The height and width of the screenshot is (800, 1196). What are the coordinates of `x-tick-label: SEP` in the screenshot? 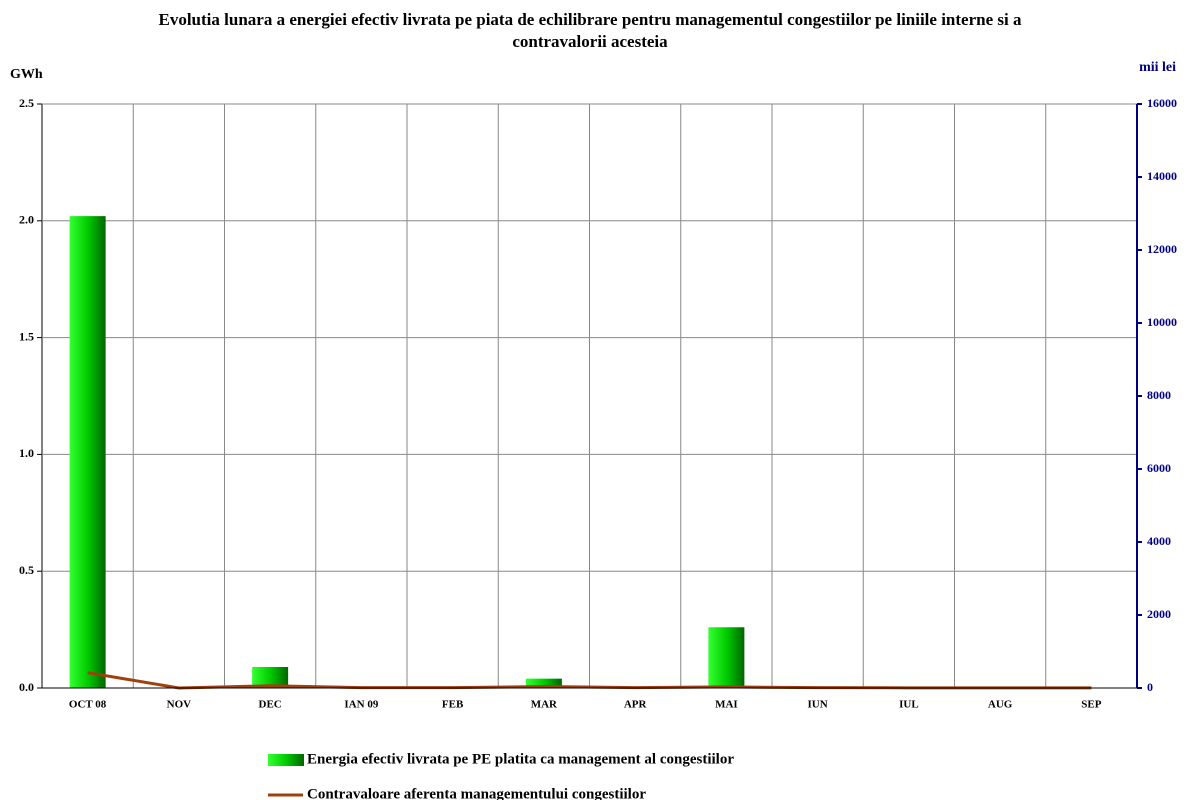 It's located at (1091, 705).